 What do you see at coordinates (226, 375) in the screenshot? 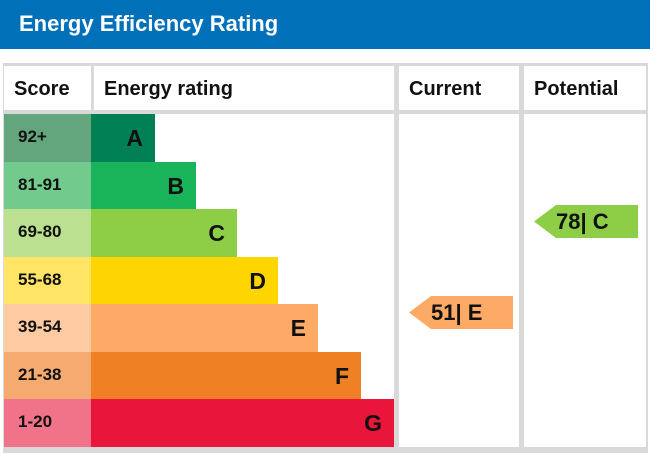
I see `band-bar-f: F` at bounding box center [226, 375].